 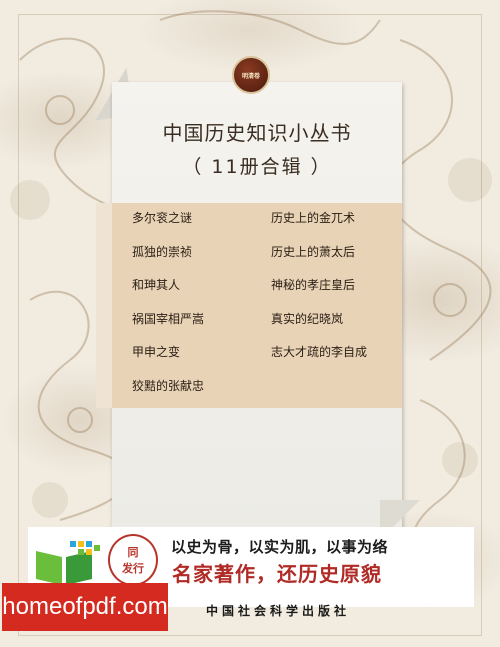 What do you see at coordinates (133, 560) in the screenshot?
I see `distributor-badge: 同 发行` at bounding box center [133, 560].